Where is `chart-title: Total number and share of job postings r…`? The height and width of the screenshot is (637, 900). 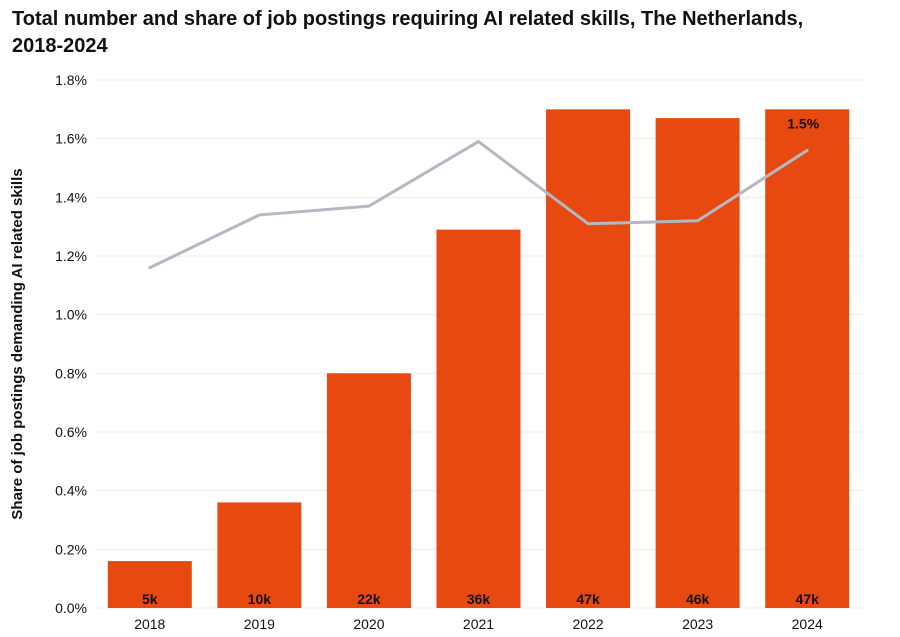
chart-title: Total number and share of job postings r… is located at coordinates (452, 33).